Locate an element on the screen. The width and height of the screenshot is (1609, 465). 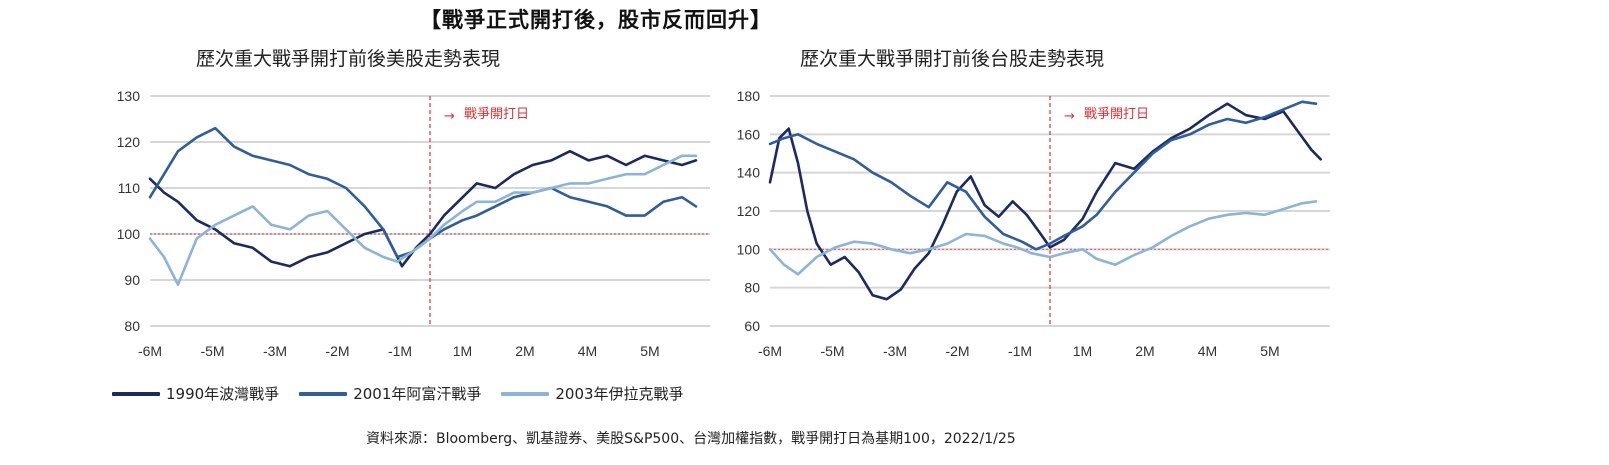
tw-y-tick: 140 is located at coordinates (749, 173).